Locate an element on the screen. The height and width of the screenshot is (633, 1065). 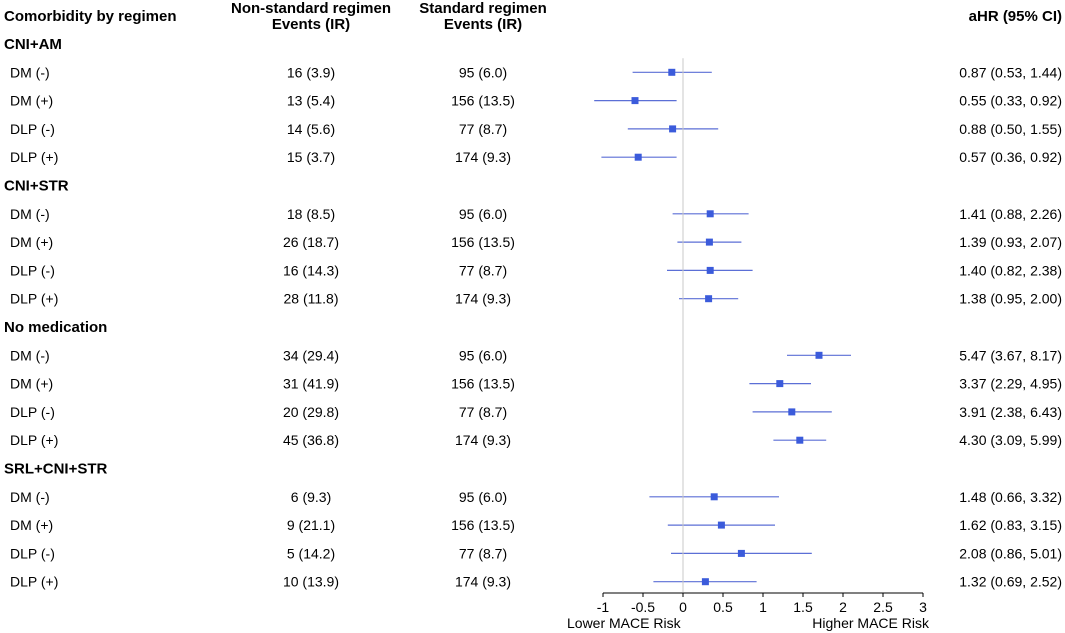
group-label: No medication is located at coordinates (55, 327).